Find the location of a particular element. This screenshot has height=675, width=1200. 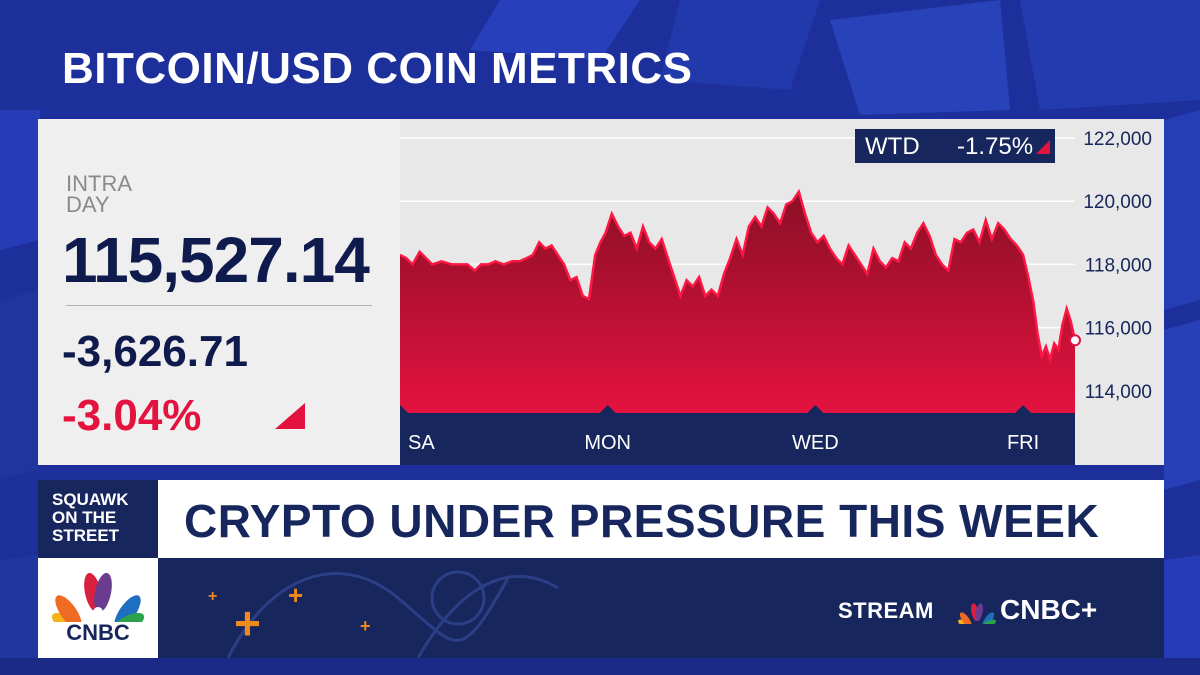

quote-divider is located at coordinates (219, 305).